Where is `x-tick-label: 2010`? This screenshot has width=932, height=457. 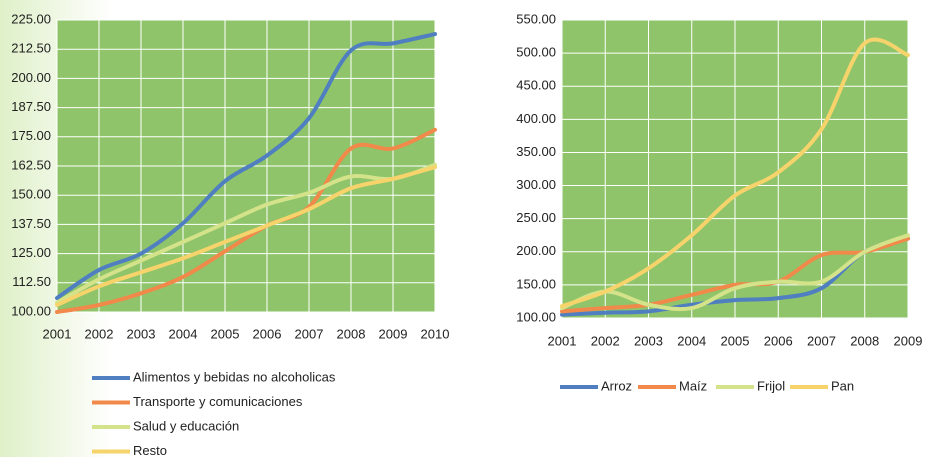 x-tick-label: 2010 is located at coordinates (435, 333).